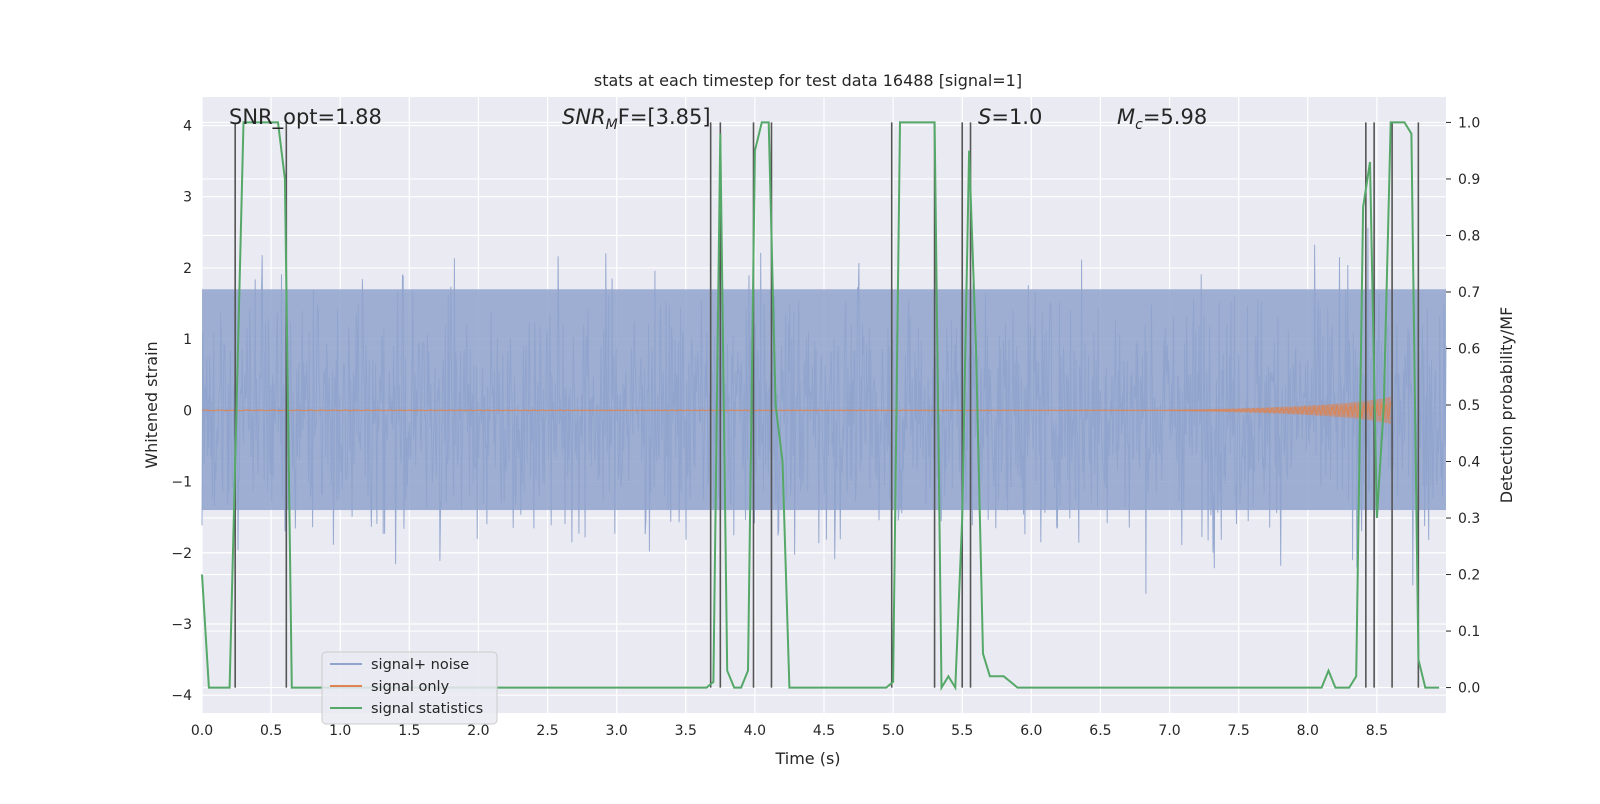 This screenshot has height=804, width=1600. What do you see at coordinates (1506, 405) in the screenshot?
I see `y2-axis-label: Detection probability/MF` at bounding box center [1506, 405].